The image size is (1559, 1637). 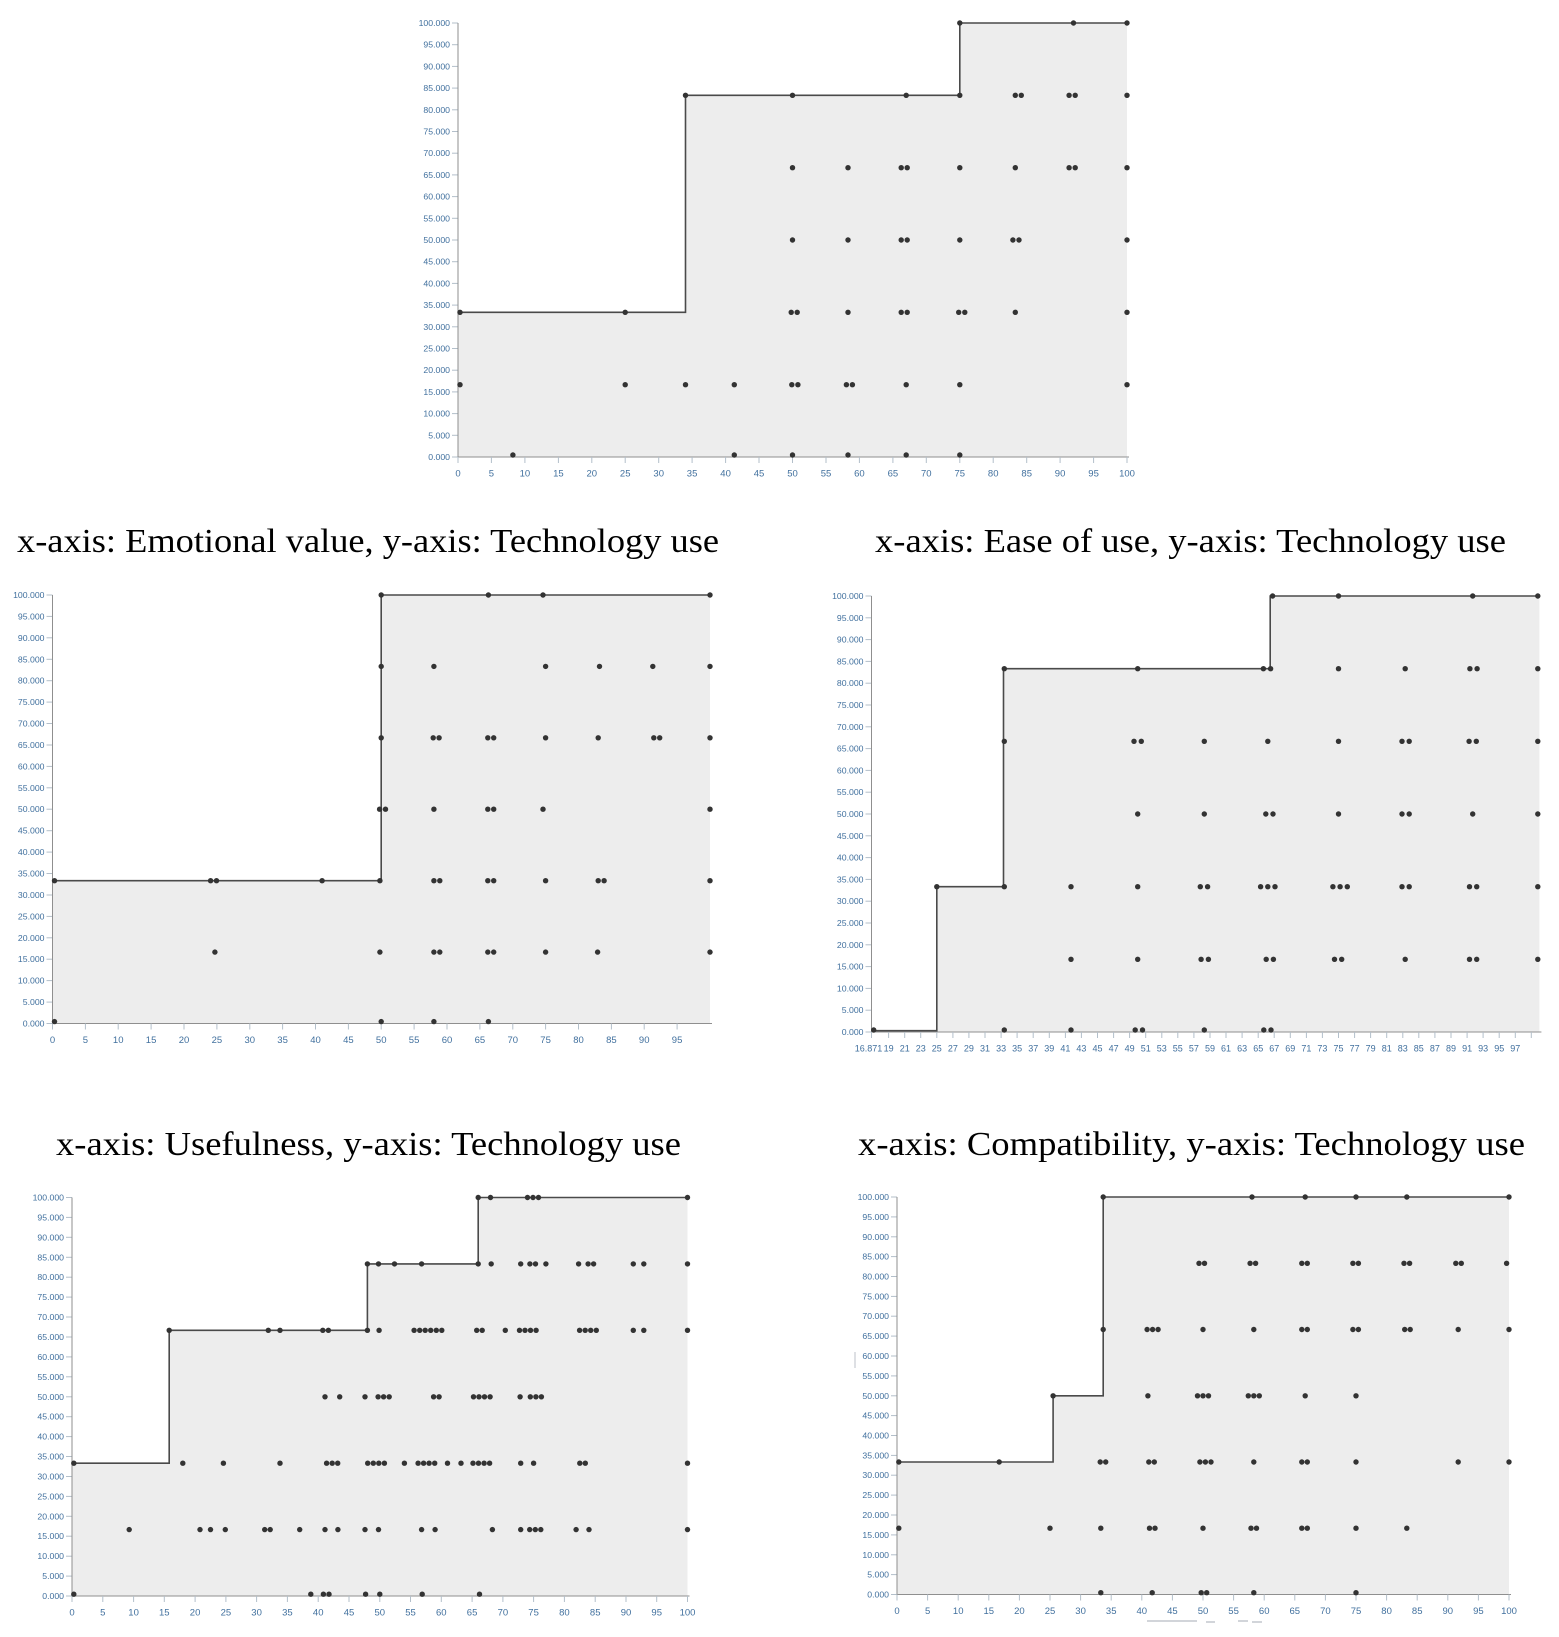 I want to click on svg-text: 83, so click(x=1403, y=1049).